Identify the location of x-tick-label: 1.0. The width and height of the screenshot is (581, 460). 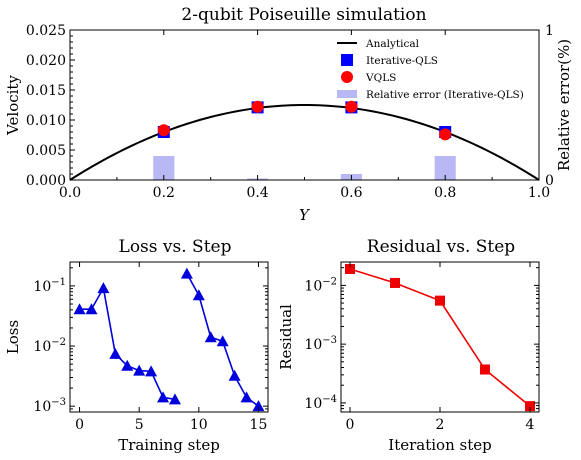
(539, 193).